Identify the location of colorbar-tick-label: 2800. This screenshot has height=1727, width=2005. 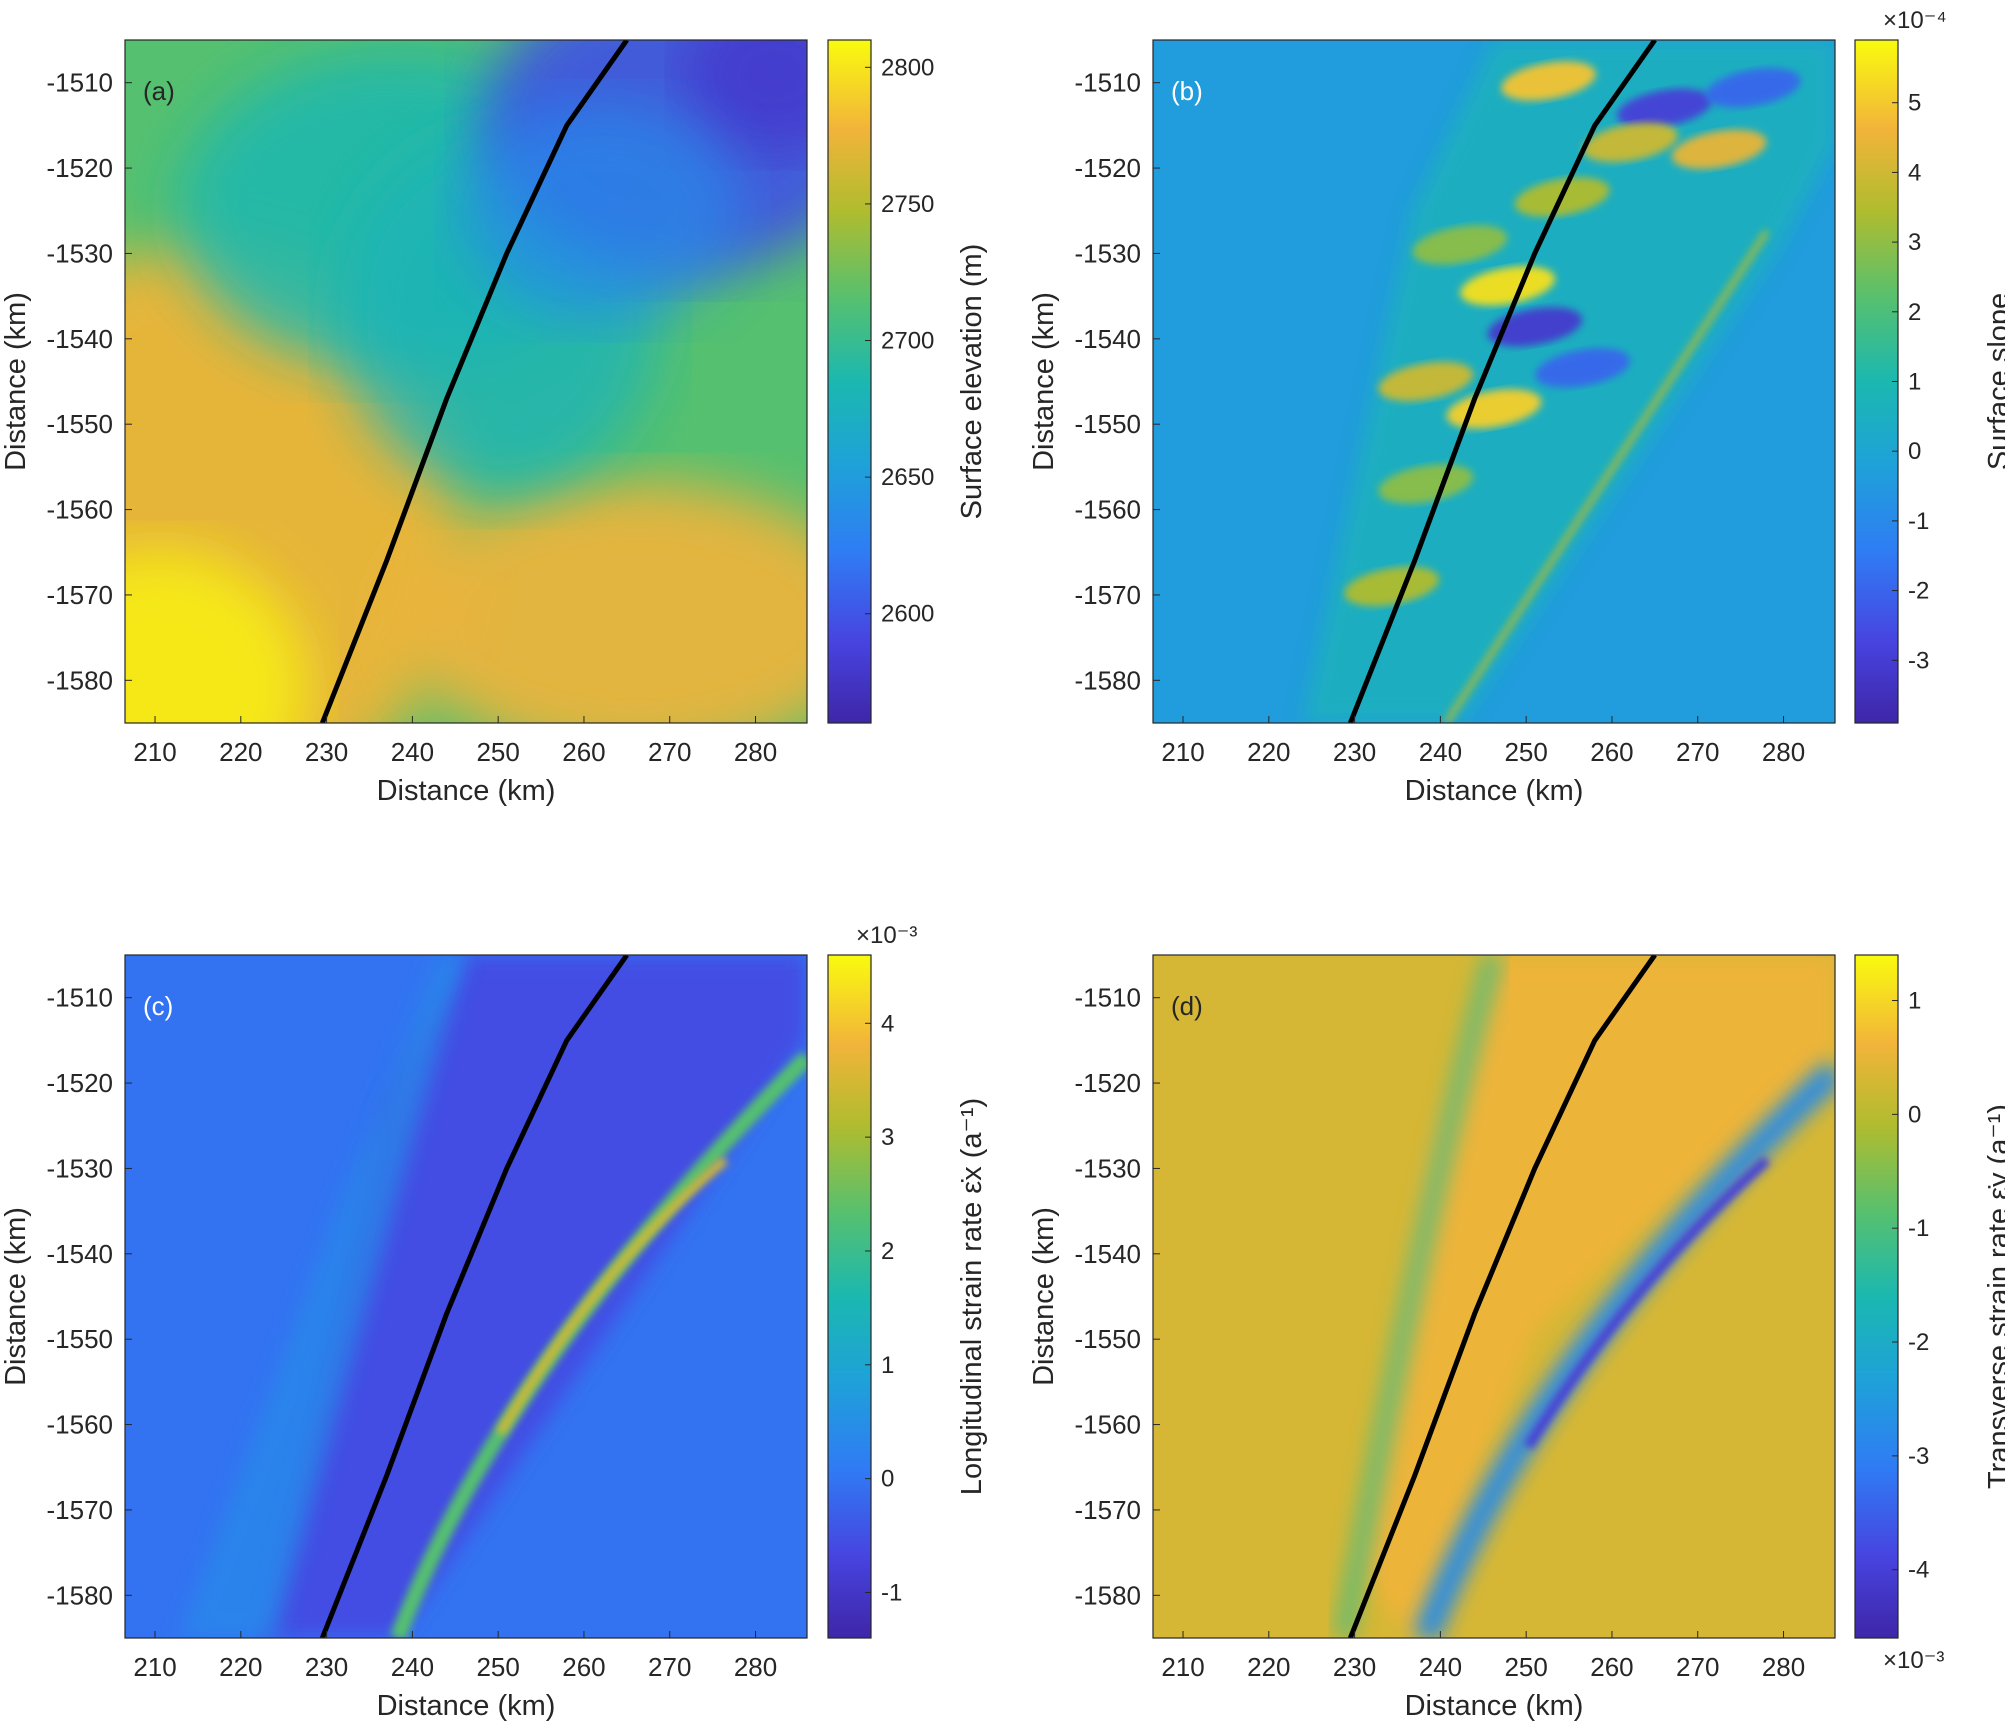
(907, 67).